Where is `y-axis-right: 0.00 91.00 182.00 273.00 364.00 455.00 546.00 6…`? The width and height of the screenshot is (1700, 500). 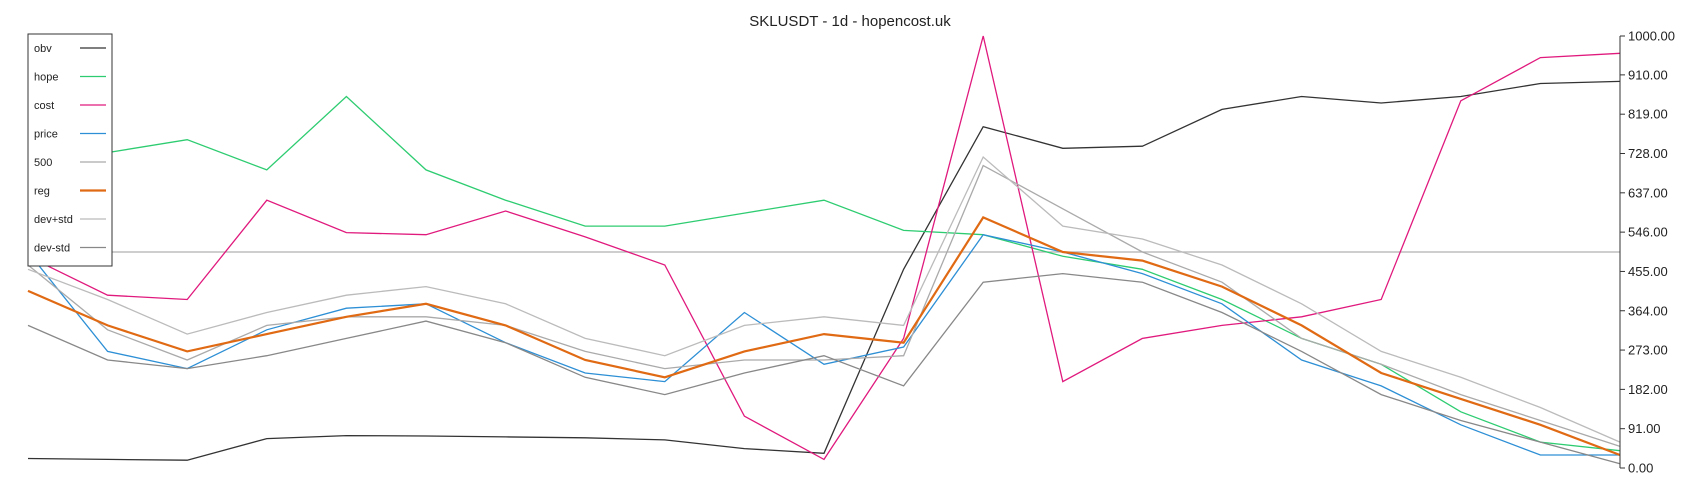 y-axis-right: 0.00 91.00 182.00 273.00 364.00 455.00 546.00 6… is located at coordinates (1647, 252).